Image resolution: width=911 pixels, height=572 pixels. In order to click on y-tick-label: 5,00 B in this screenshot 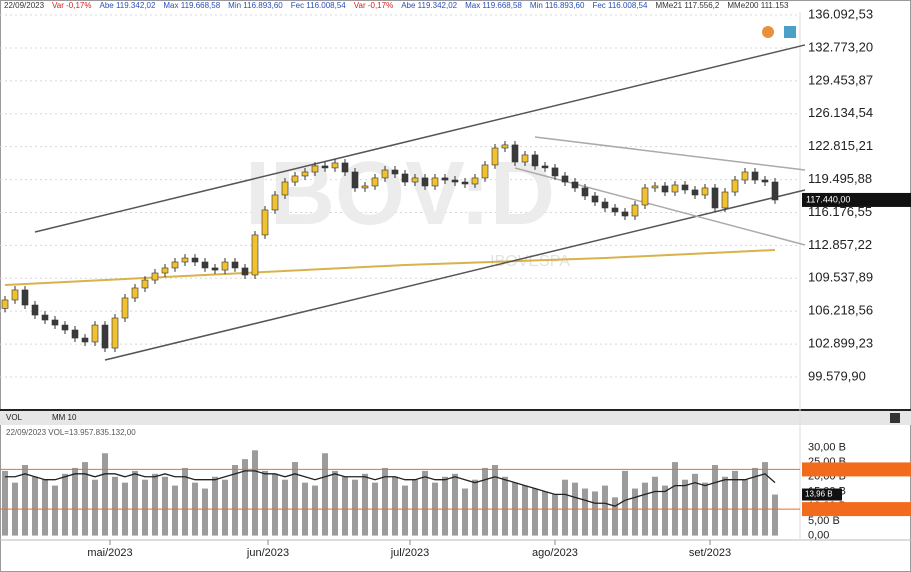, I will do `click(824, 521)`.